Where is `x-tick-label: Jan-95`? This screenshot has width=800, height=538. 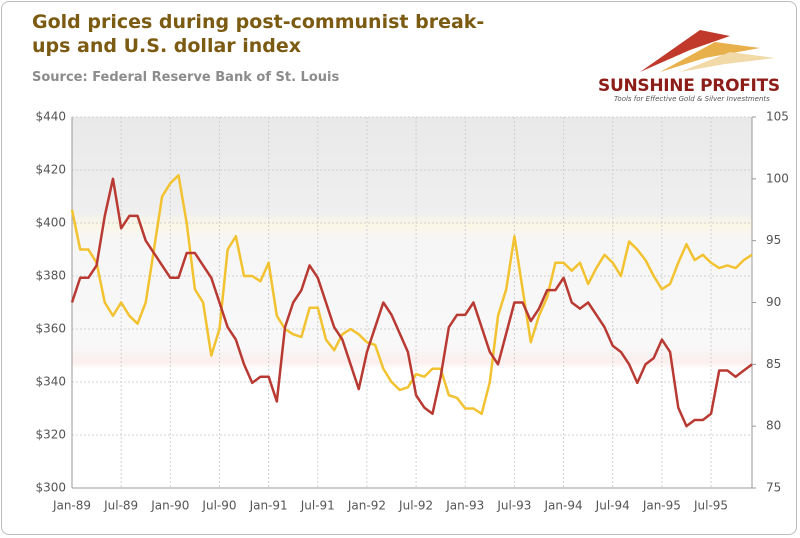 x-tick-label: Jan-95 is located at coordinates (661, 506).